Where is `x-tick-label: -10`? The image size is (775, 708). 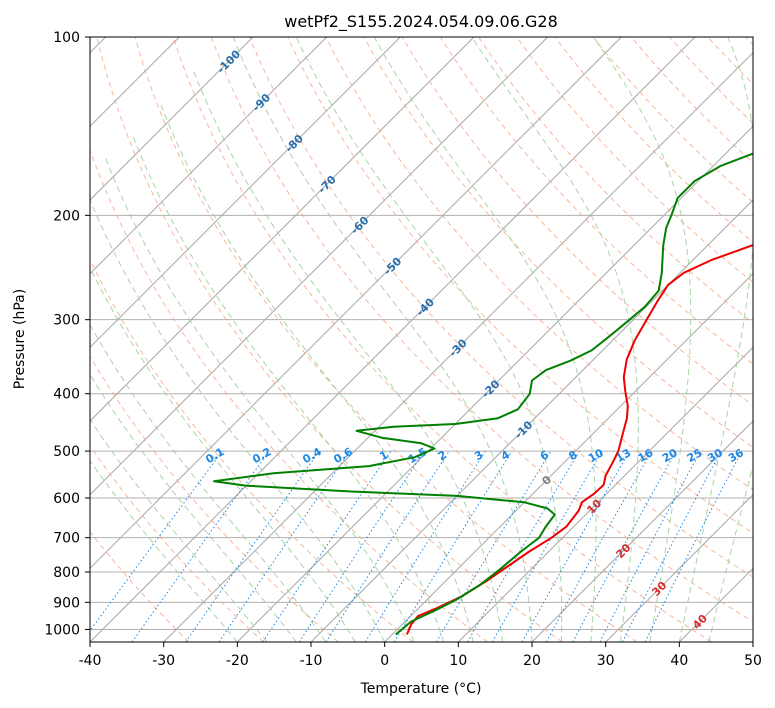 x-tick-label: -10 is located at coordinates (311, 661).